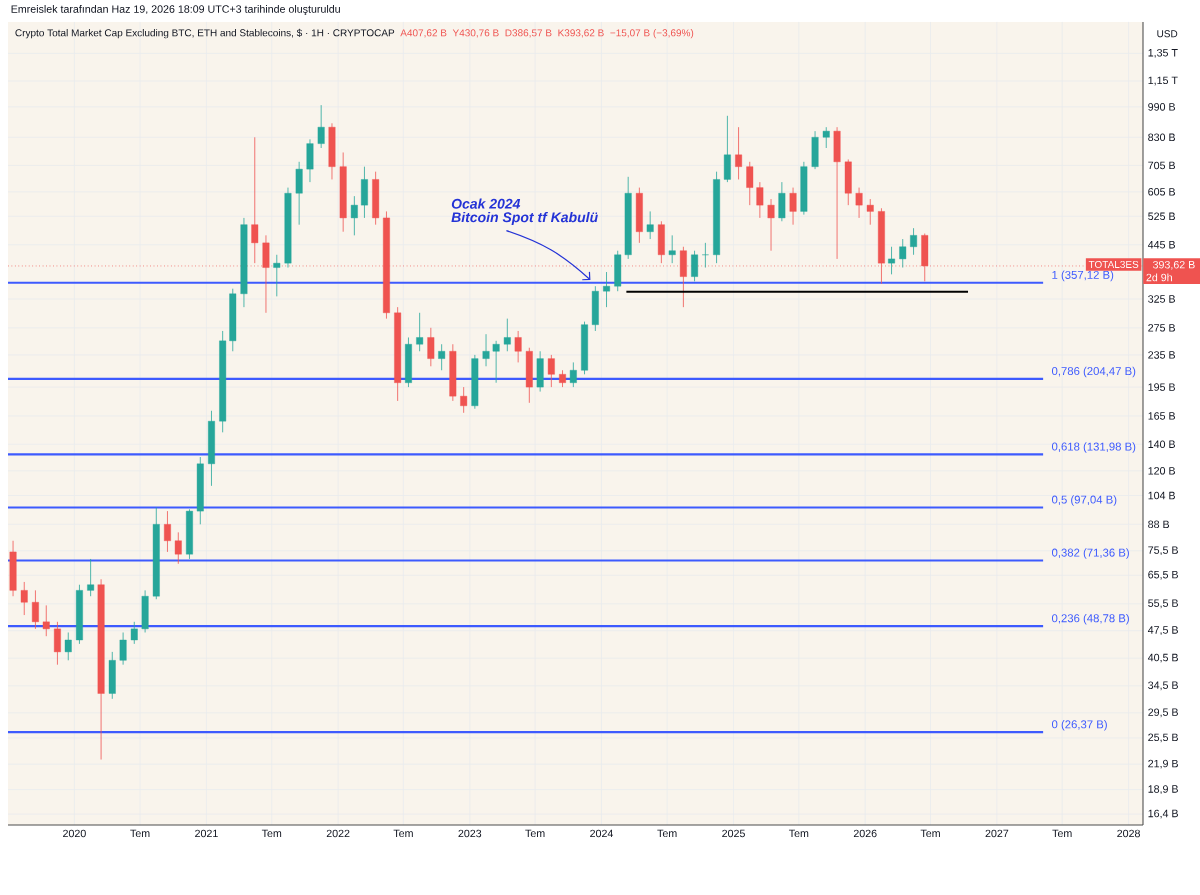 The width and height of the screenshot is (1200, 895). What do you see at coordinates (1161, 216) in the screenshot?
I see `y-tick-label: 525 B` at bounding box center [1161, 216].